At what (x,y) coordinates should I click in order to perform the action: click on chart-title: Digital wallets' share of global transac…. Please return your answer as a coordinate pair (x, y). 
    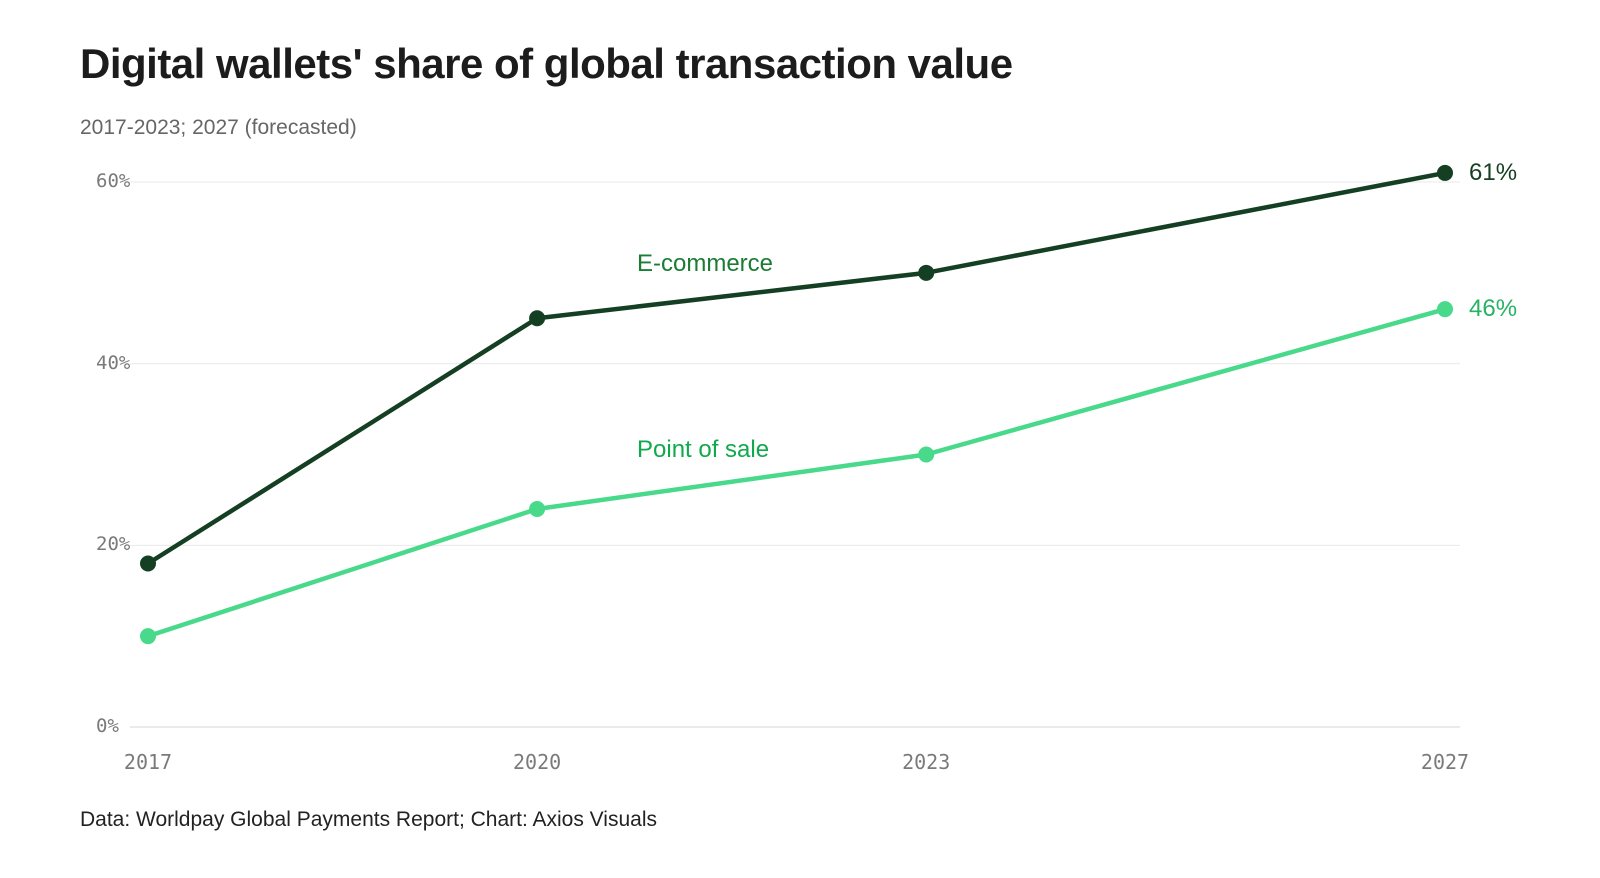
    Looking at the image, I should click on (546, 63).